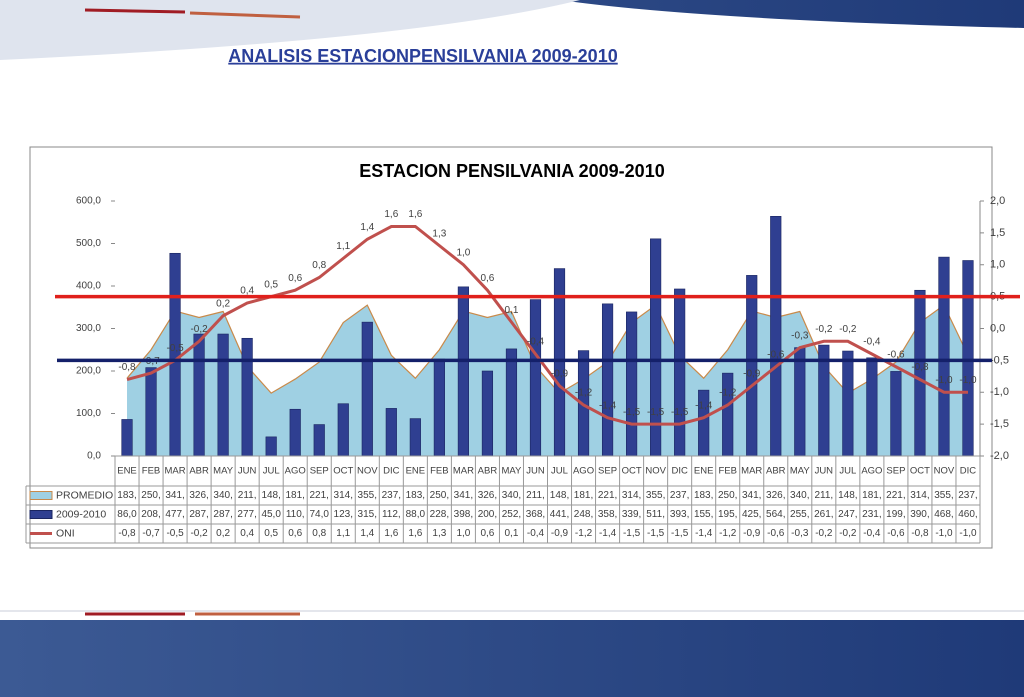 The height and width of the screenshot is (697, 1024). I want to click on table-cell: -0,9, so click(560, 533).